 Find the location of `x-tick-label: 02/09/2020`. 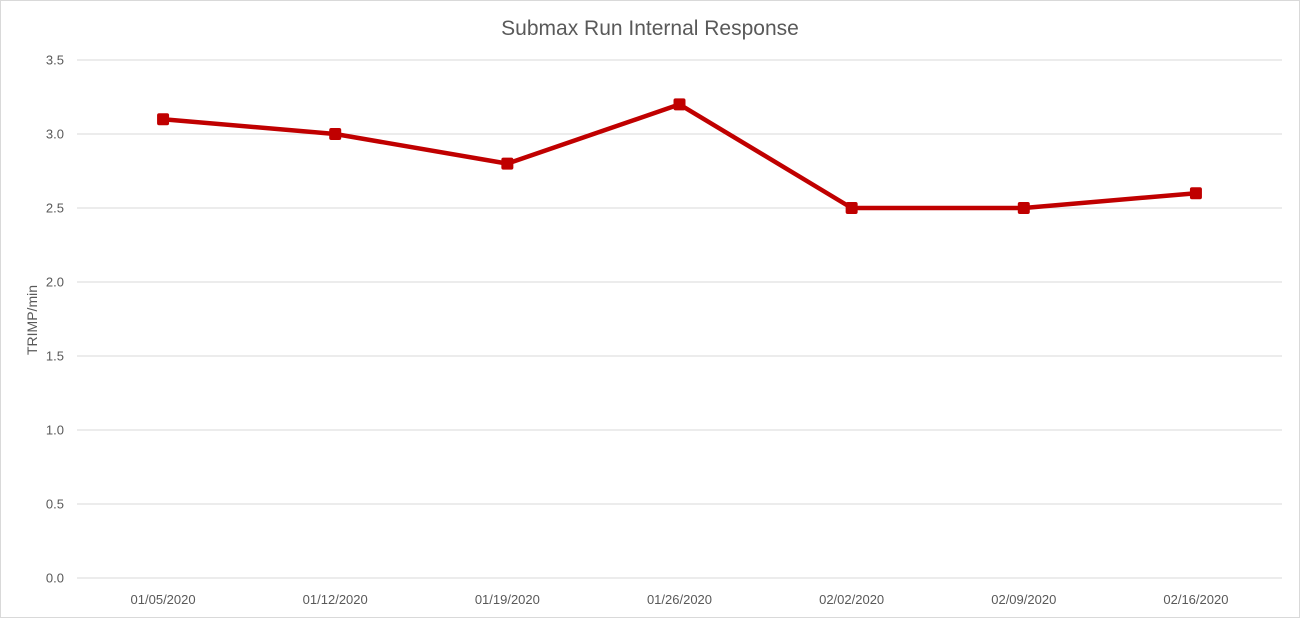

x-tick-label: 02/09/2020 is located at coordinates (1023, 599).